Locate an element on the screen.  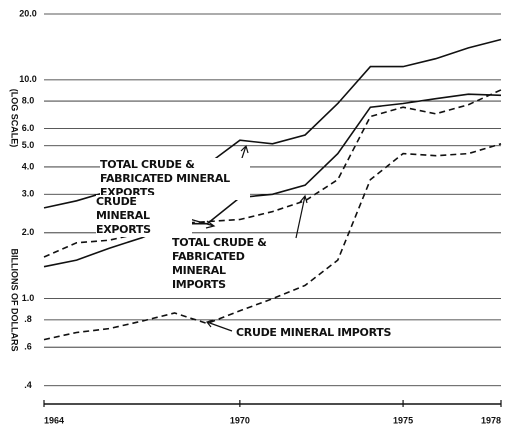
y-tick-label: 3.0 is located at coordinates (28, 194).